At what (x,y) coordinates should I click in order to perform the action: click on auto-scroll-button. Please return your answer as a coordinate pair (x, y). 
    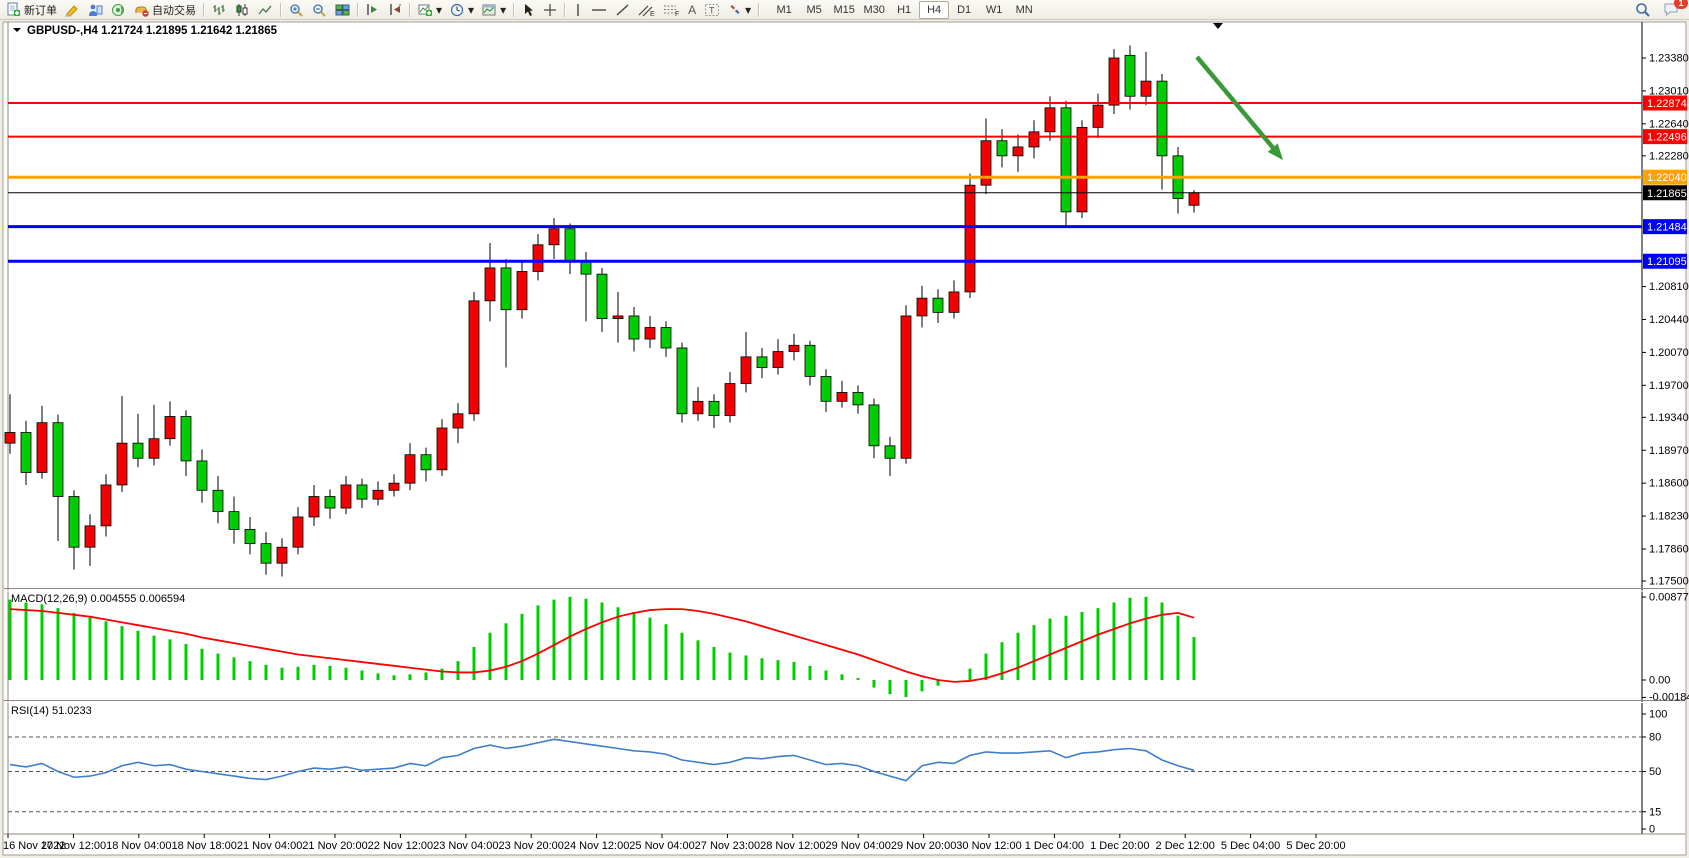
    Looking at the image, I should click on (373, 9).